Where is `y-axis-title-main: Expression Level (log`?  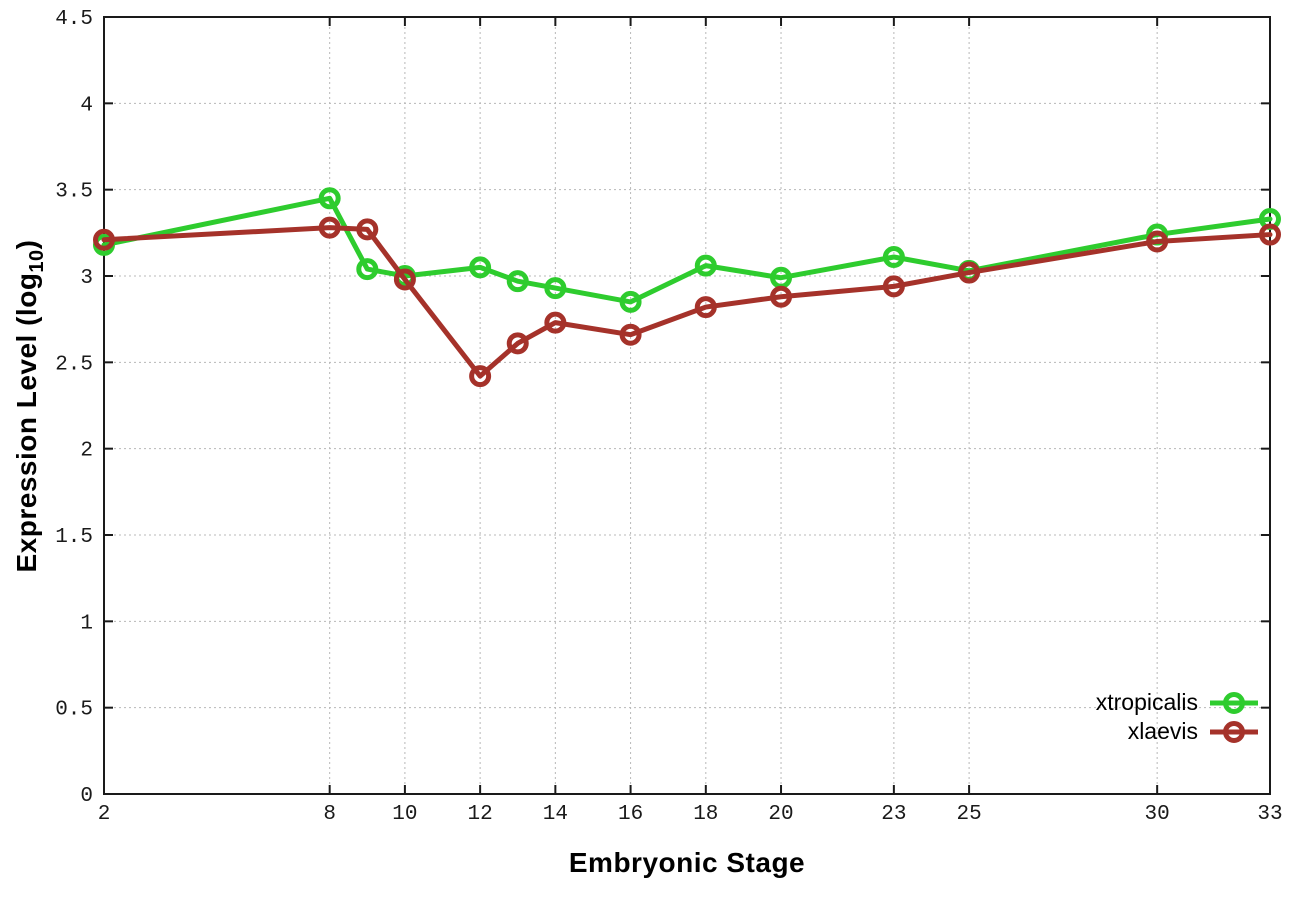
y-axis-title-main: Expression Level (log is located at coordinates (27, 422).